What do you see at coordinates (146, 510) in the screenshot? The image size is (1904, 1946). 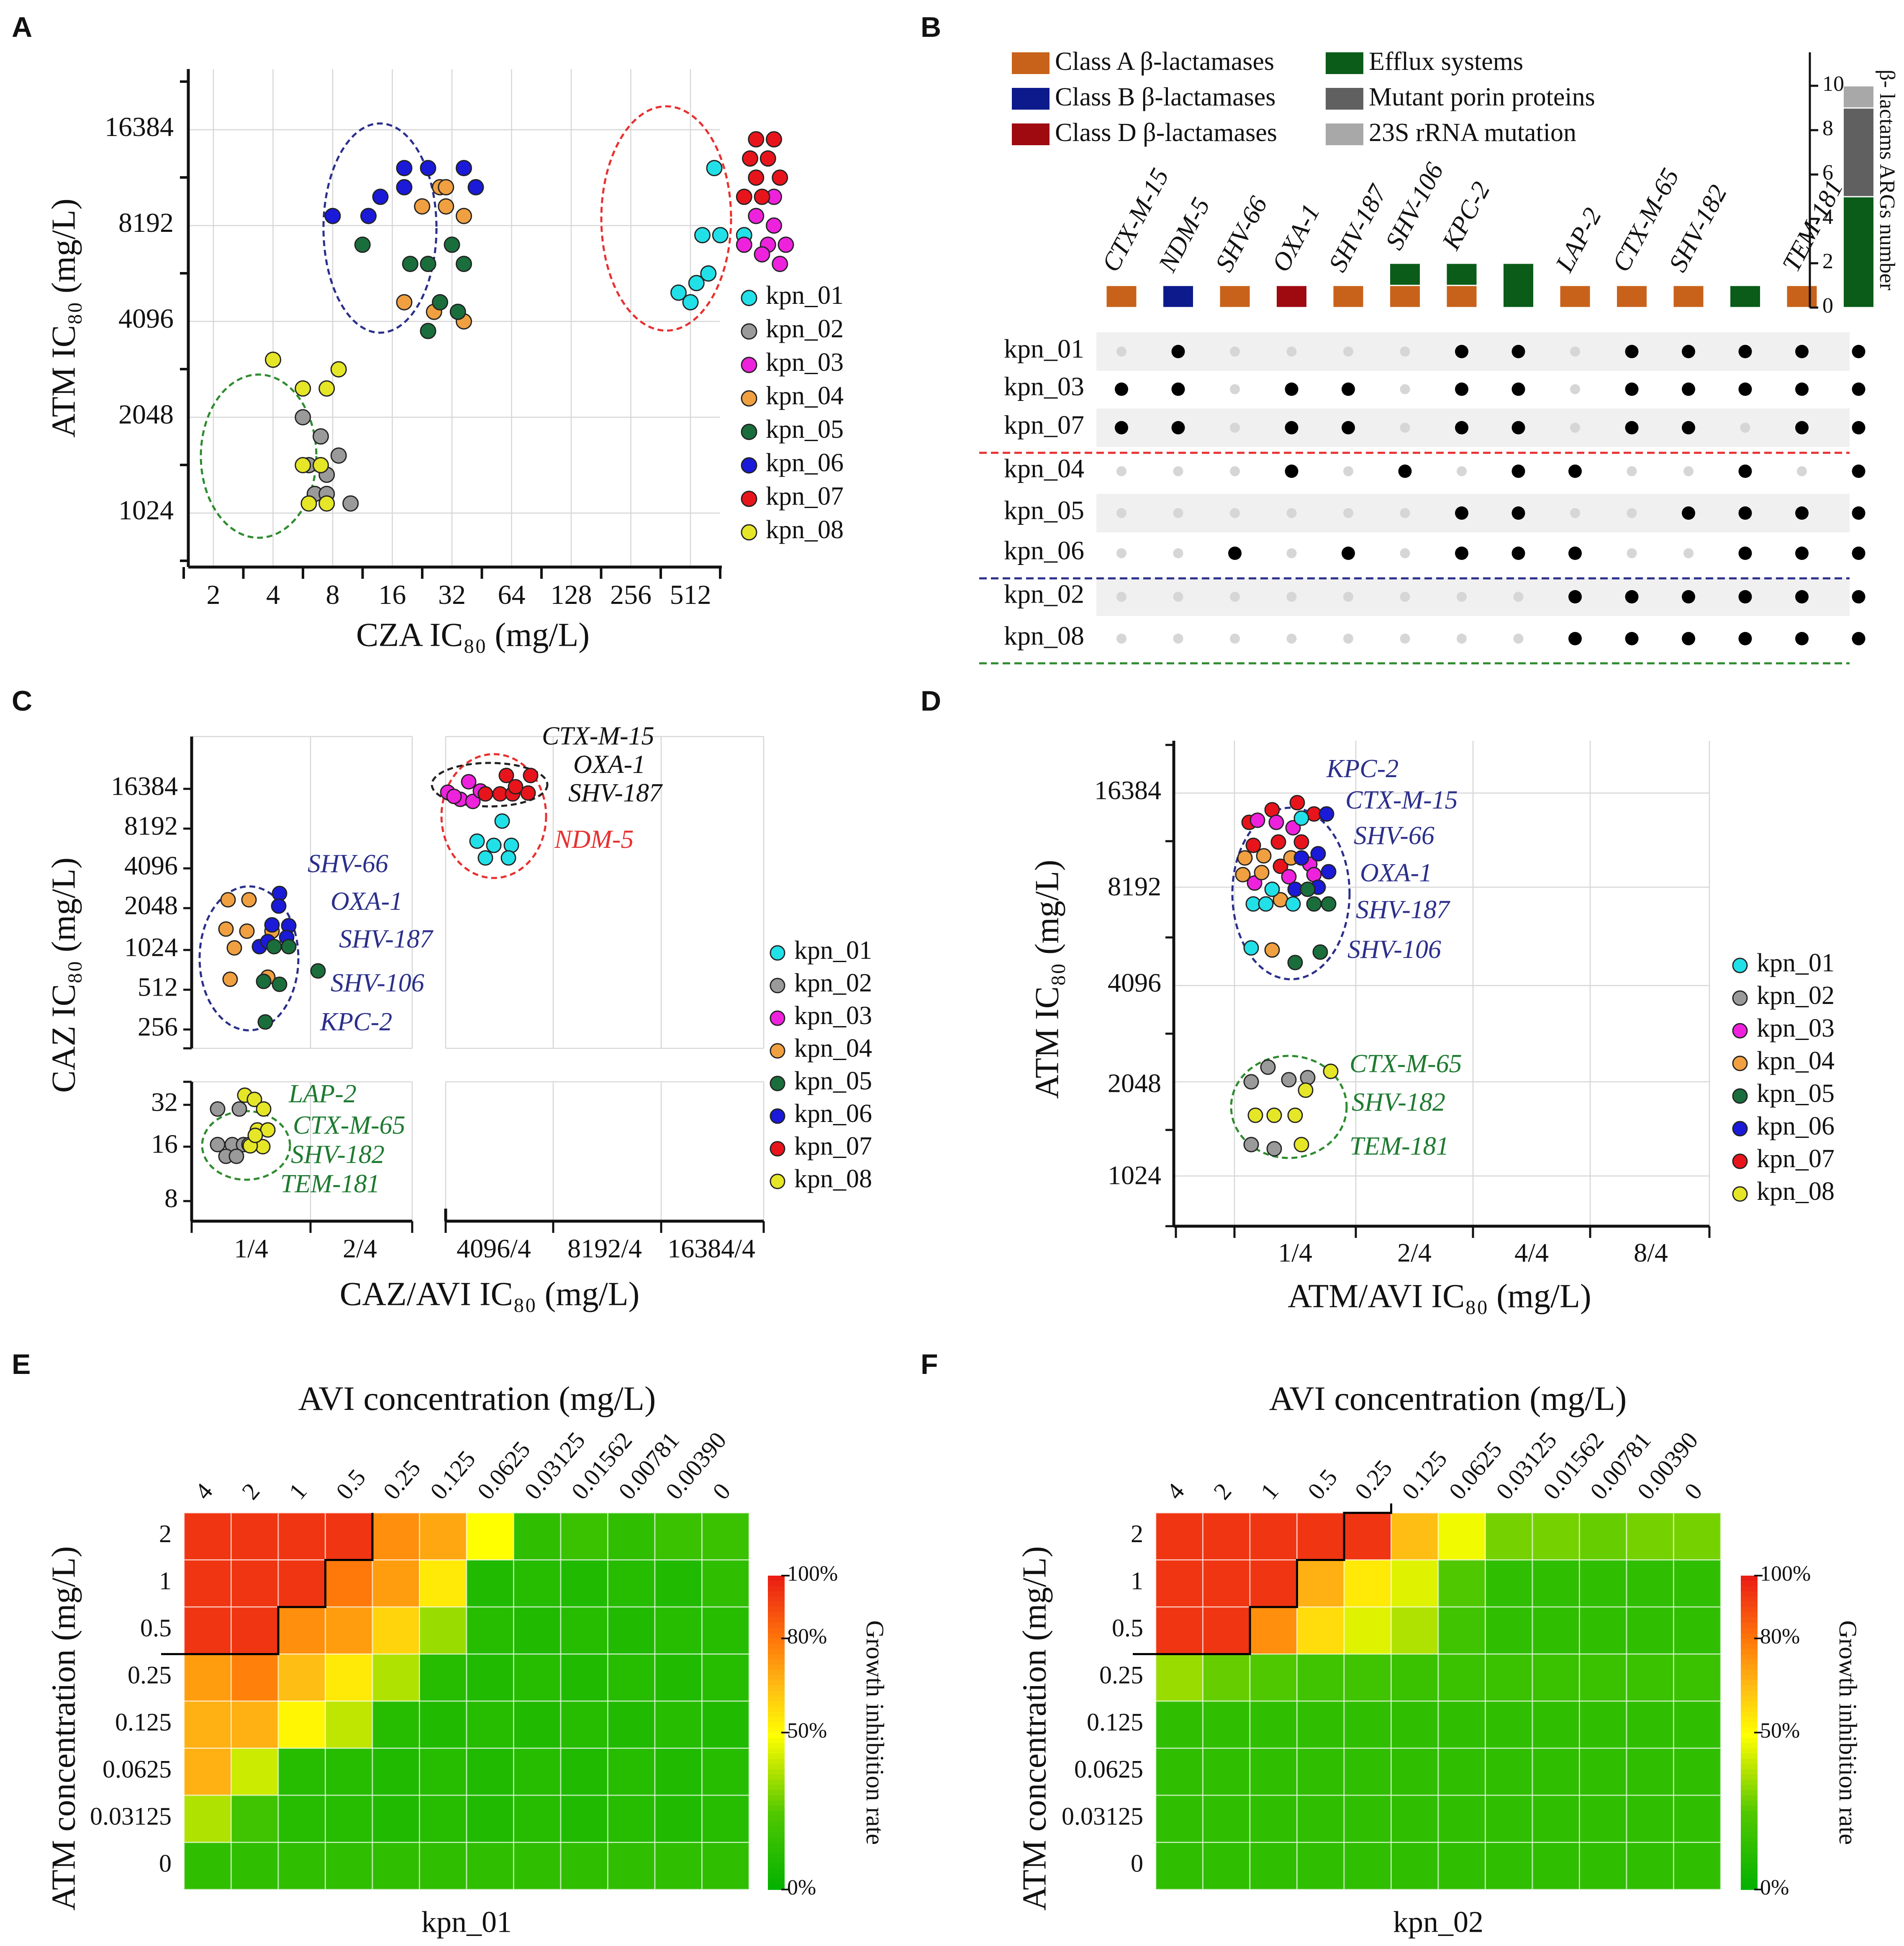 I see `y-tick-label: 1024` at bounding box center [146, 510].